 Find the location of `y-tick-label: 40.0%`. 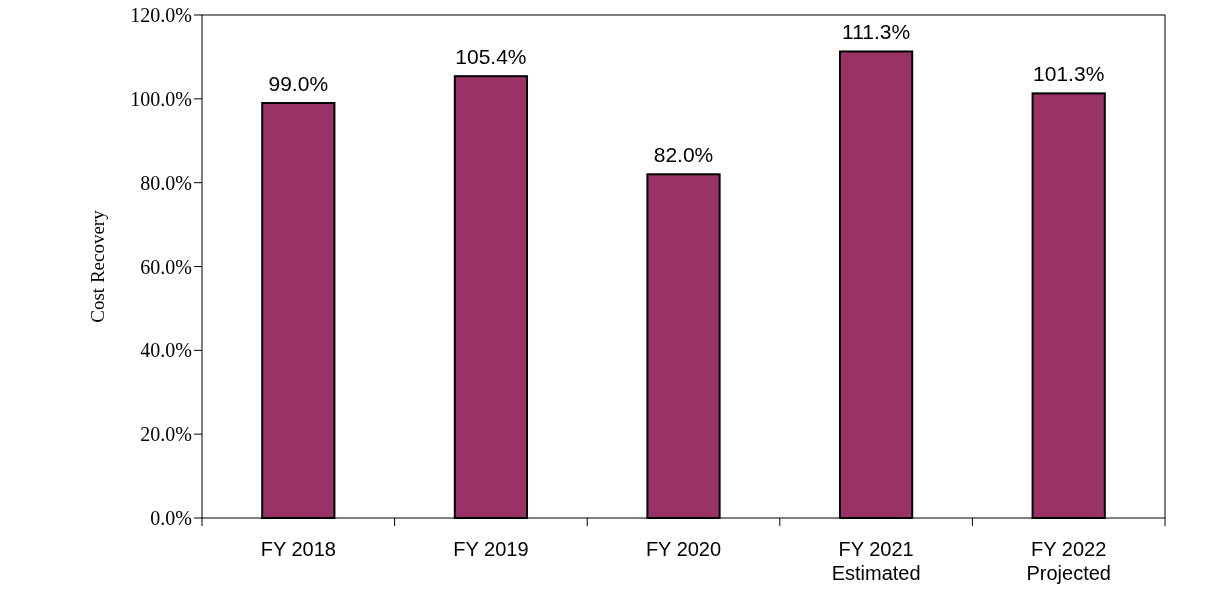

y-tick-label: 40.0% is located at coordinates (166, 350).